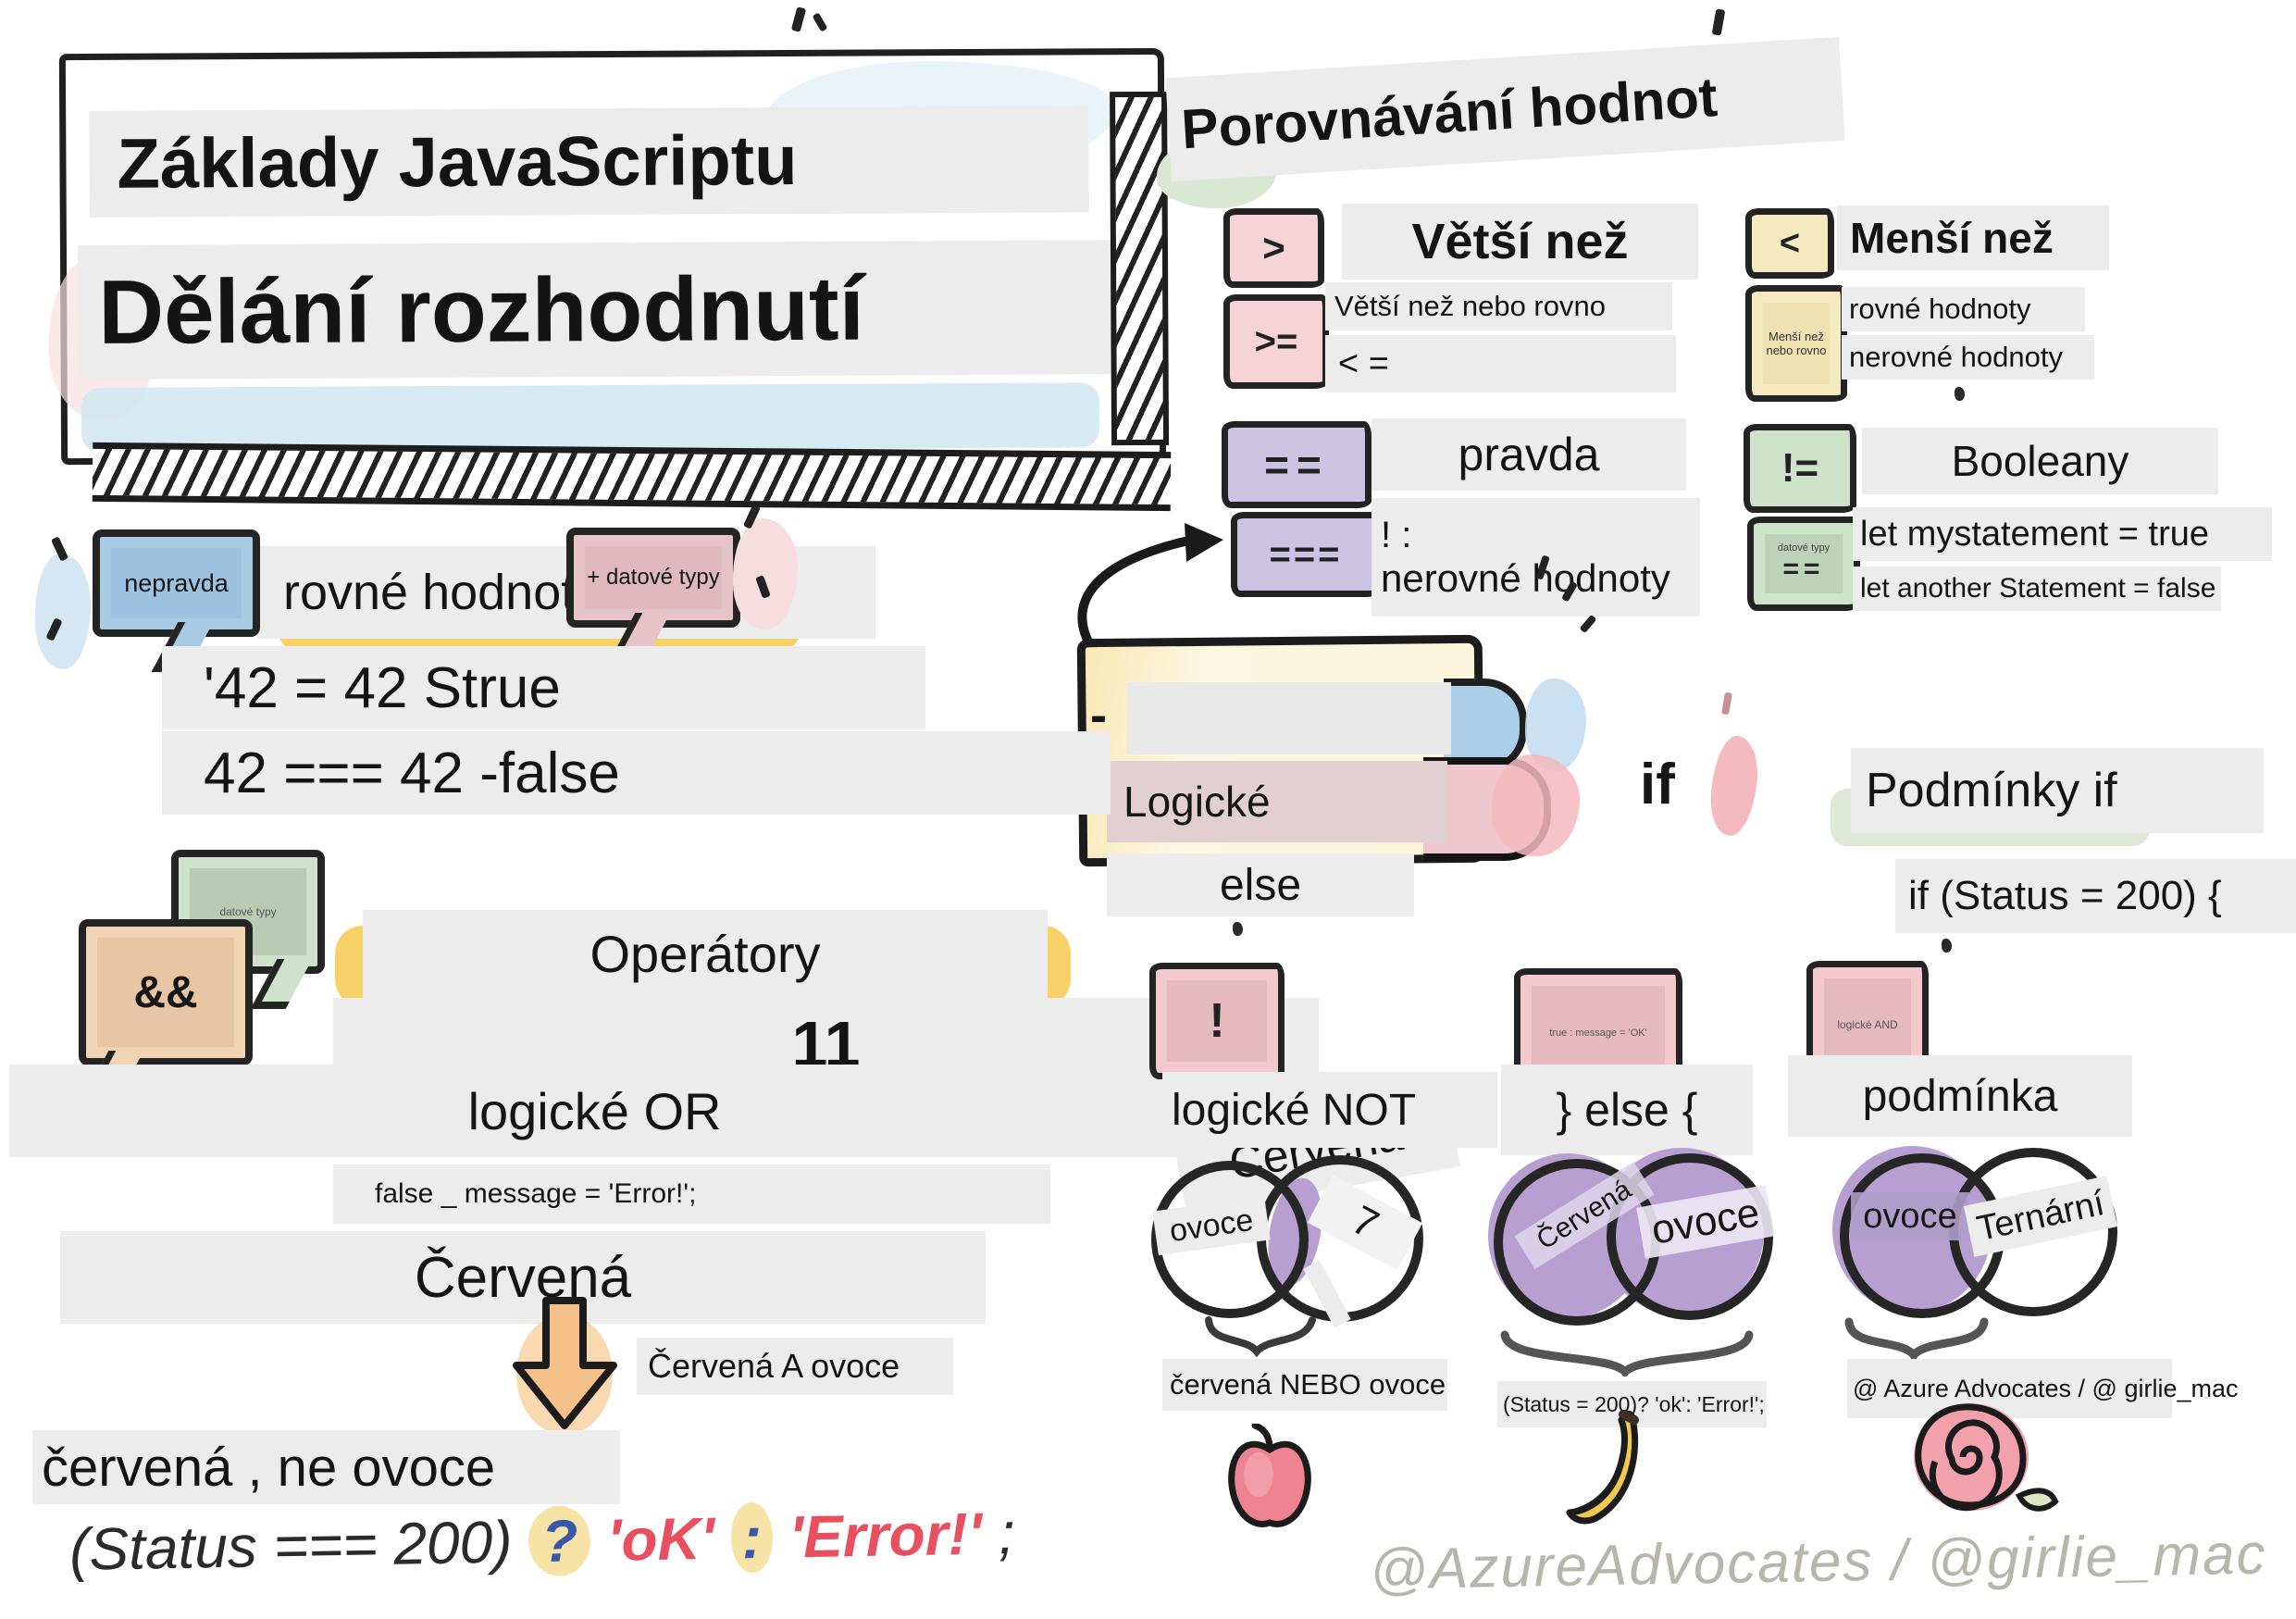  What do you see at coordinates (1140, 268) in the screenshot?
I see `hatch-bar-right` at bounding box center [1140, 268].